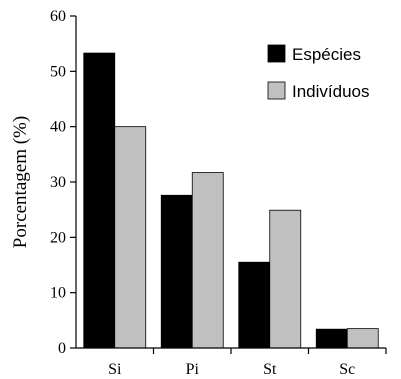 This screenshot has height=379, width=401. I want to click on y-tick-label: 30, so click(58, 182).